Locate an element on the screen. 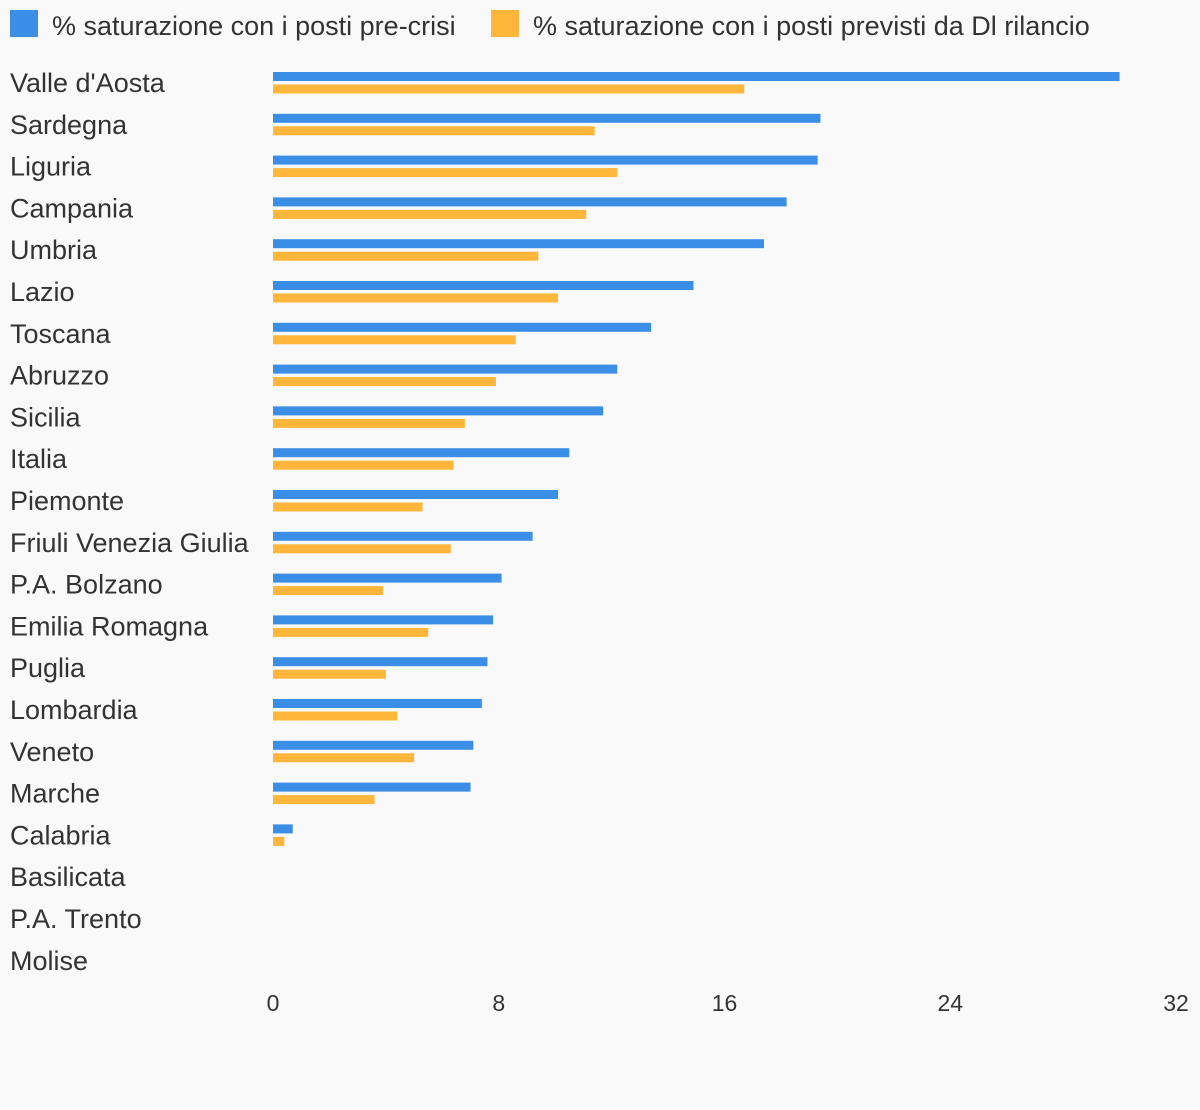  category-row: Marche is located at coordinates (240, 794).